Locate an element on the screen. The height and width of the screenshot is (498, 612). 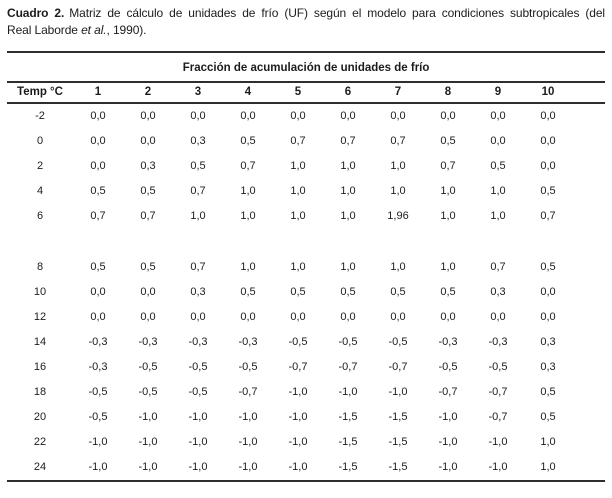
section-gap-row is located at coordinates (306, 242).